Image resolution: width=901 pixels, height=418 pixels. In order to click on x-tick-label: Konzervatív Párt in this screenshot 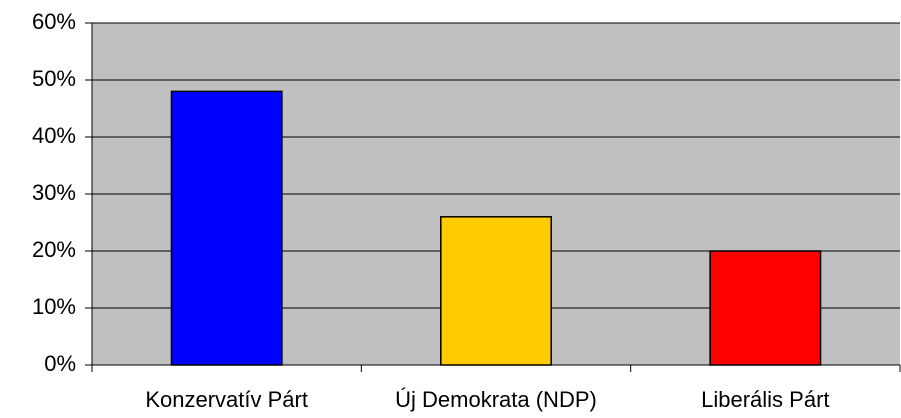, I will do `click(226, 399)`.